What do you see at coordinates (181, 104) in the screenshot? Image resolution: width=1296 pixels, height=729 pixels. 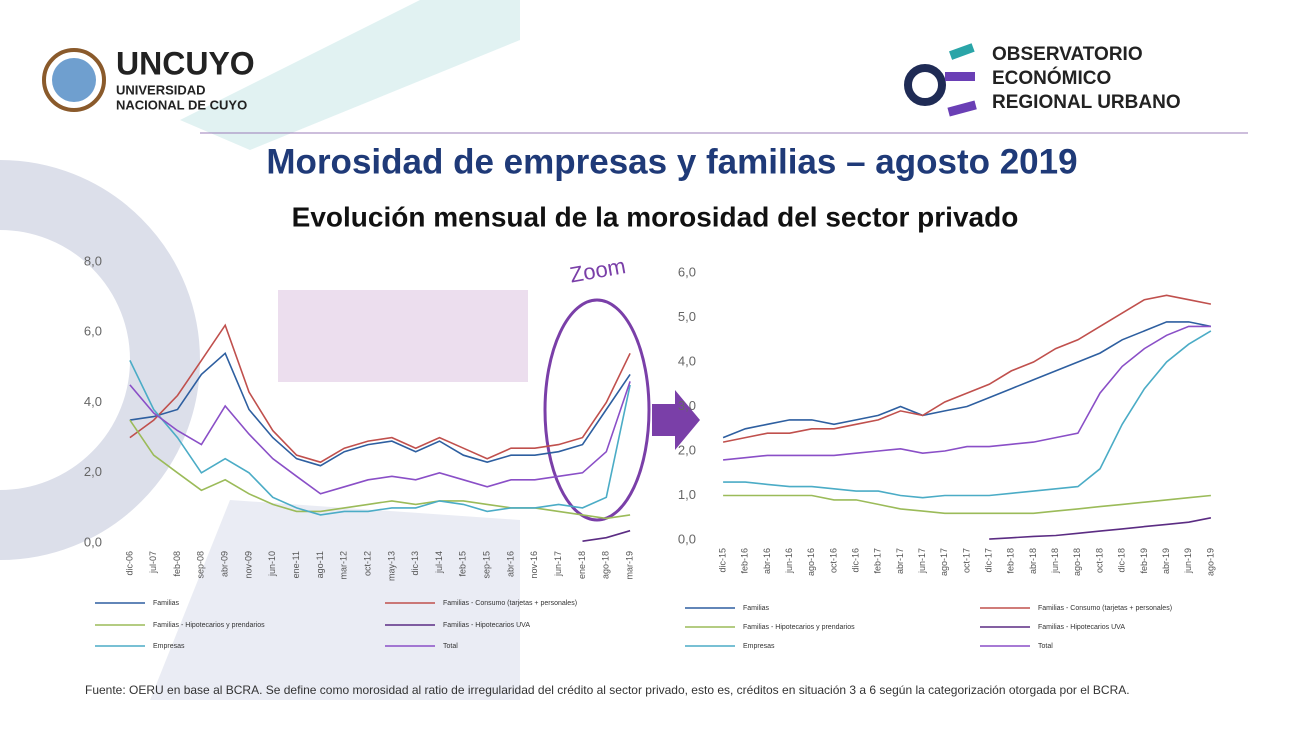 I see `logo-line: NACIONAL DE CUYO` at bounding box center [181, 104].